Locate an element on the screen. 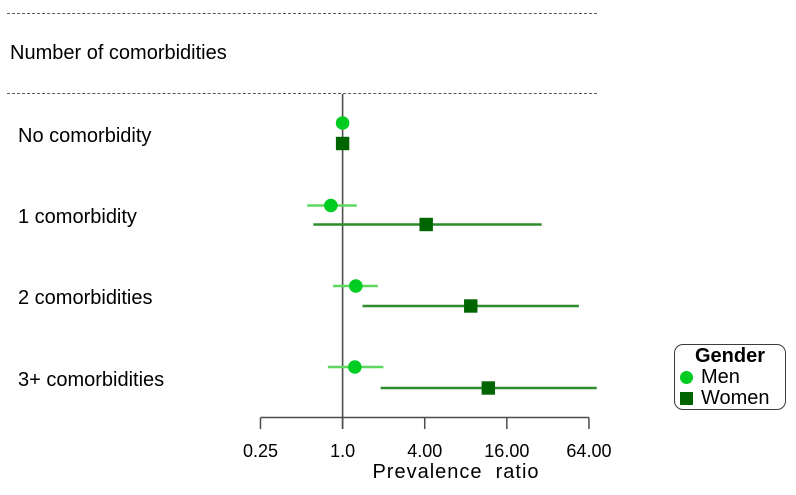  x-tick-label-64.00: 64.00 is located at coordinates (589, 451).